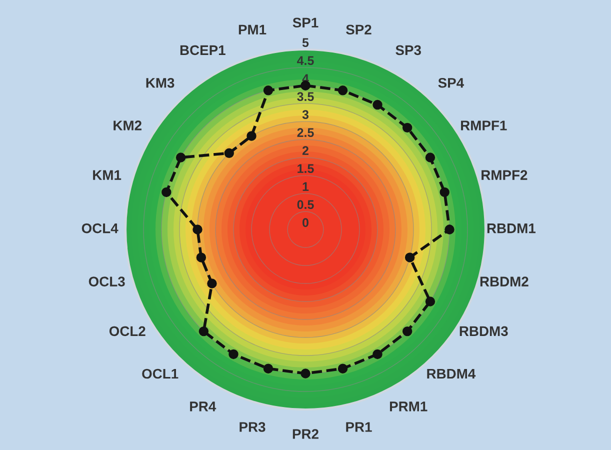 Image resolution: width=611 pixels, height=450 pixels. Describe the element at coordinates (127, 331) in the screenshot. I see `spoke-label: OCL2` at that location.